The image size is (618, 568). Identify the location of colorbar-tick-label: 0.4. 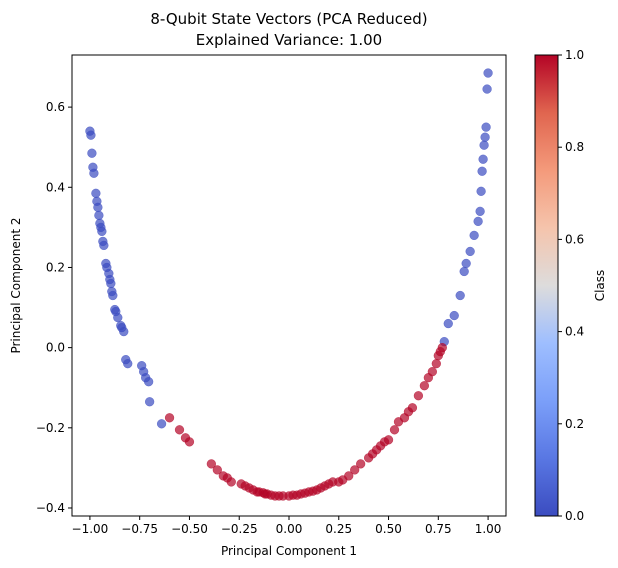
(574, 332).